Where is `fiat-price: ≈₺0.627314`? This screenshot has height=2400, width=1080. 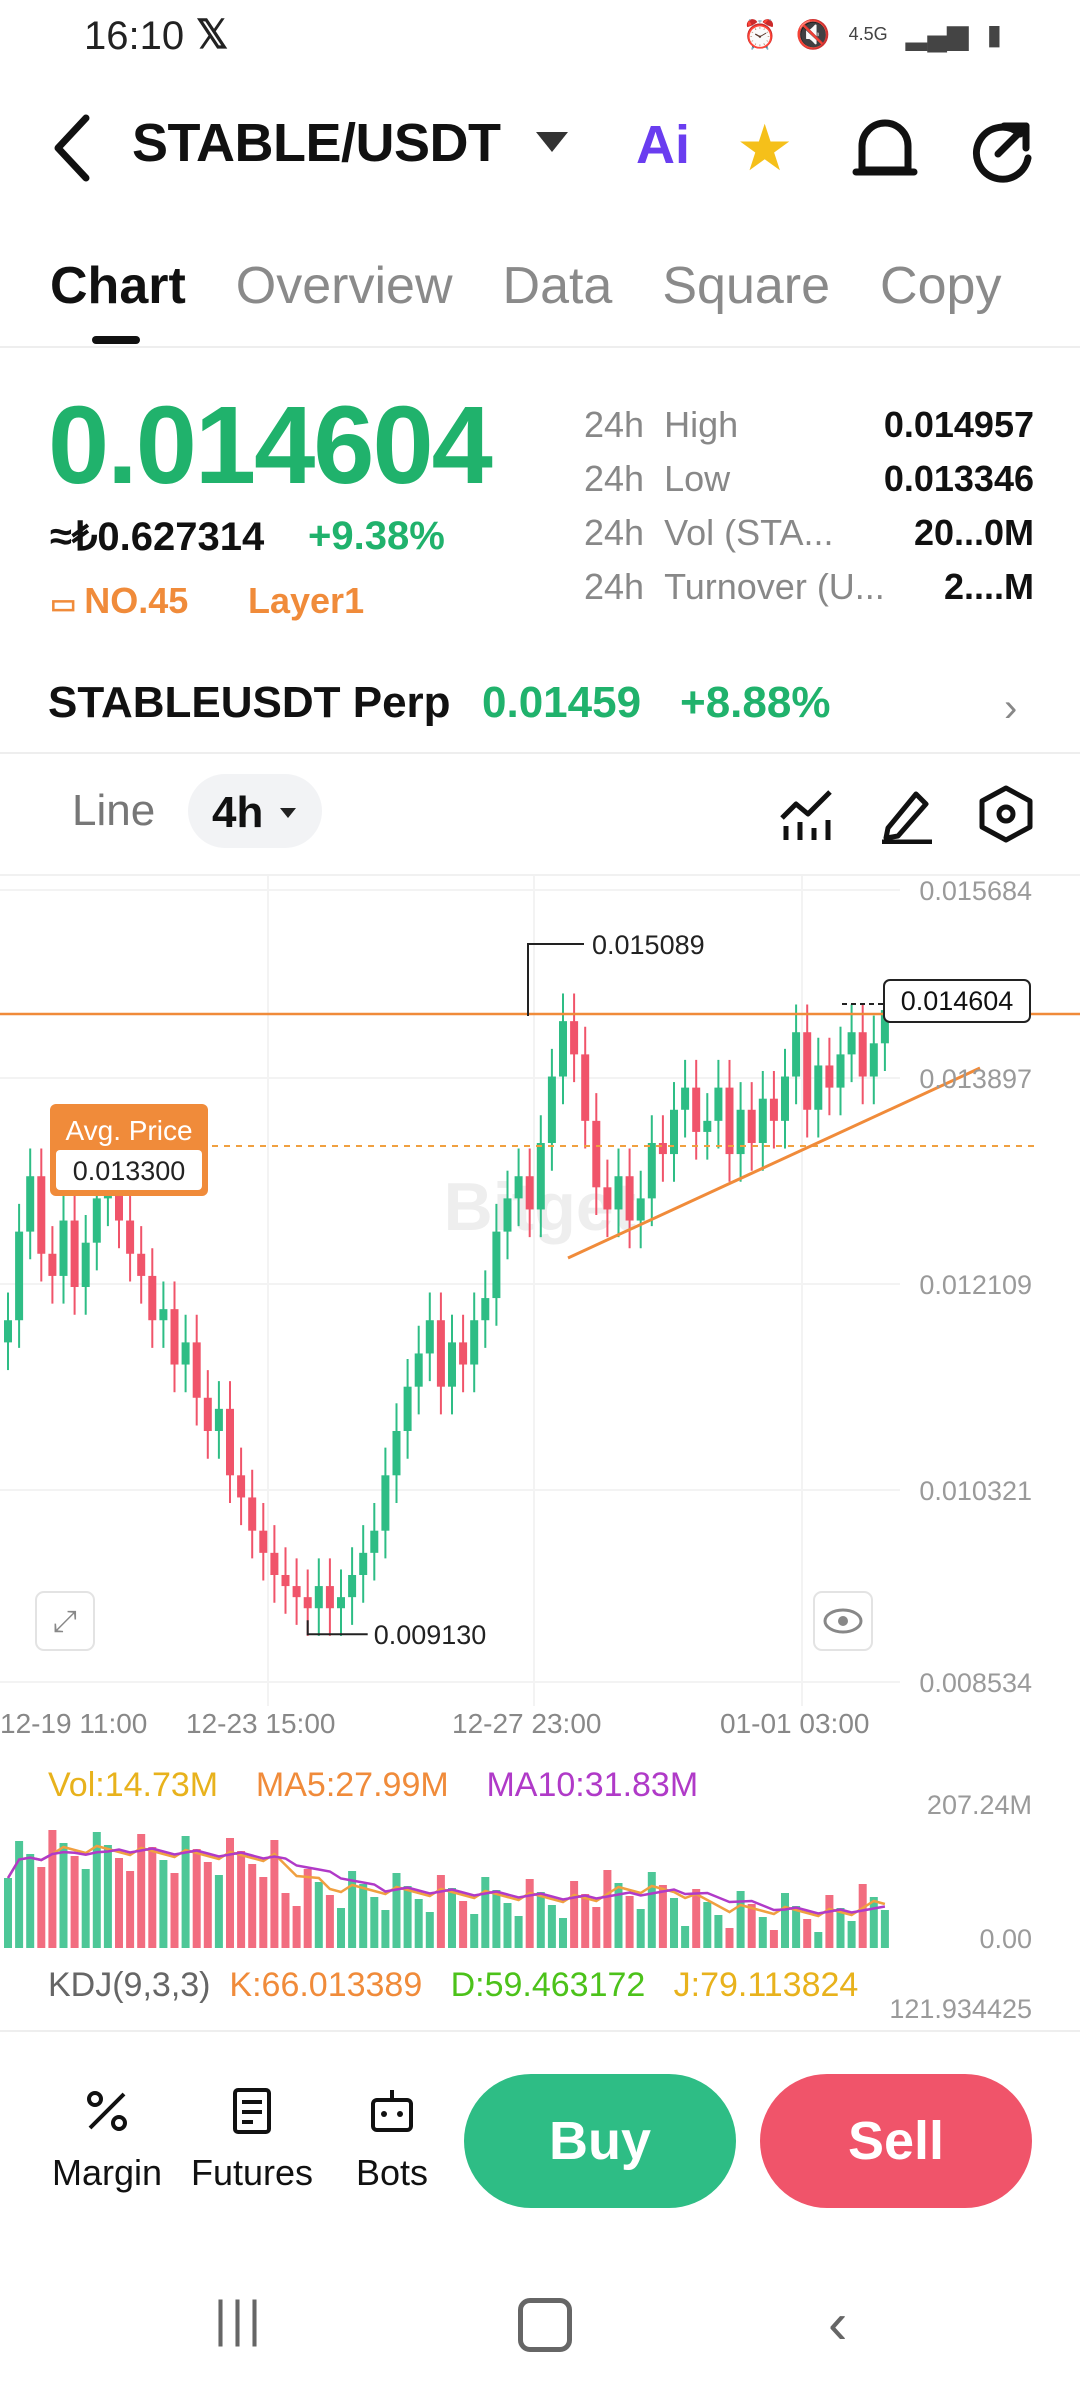
fiat-price: ≈₺0.627314 is located at coordinates (157, 537).